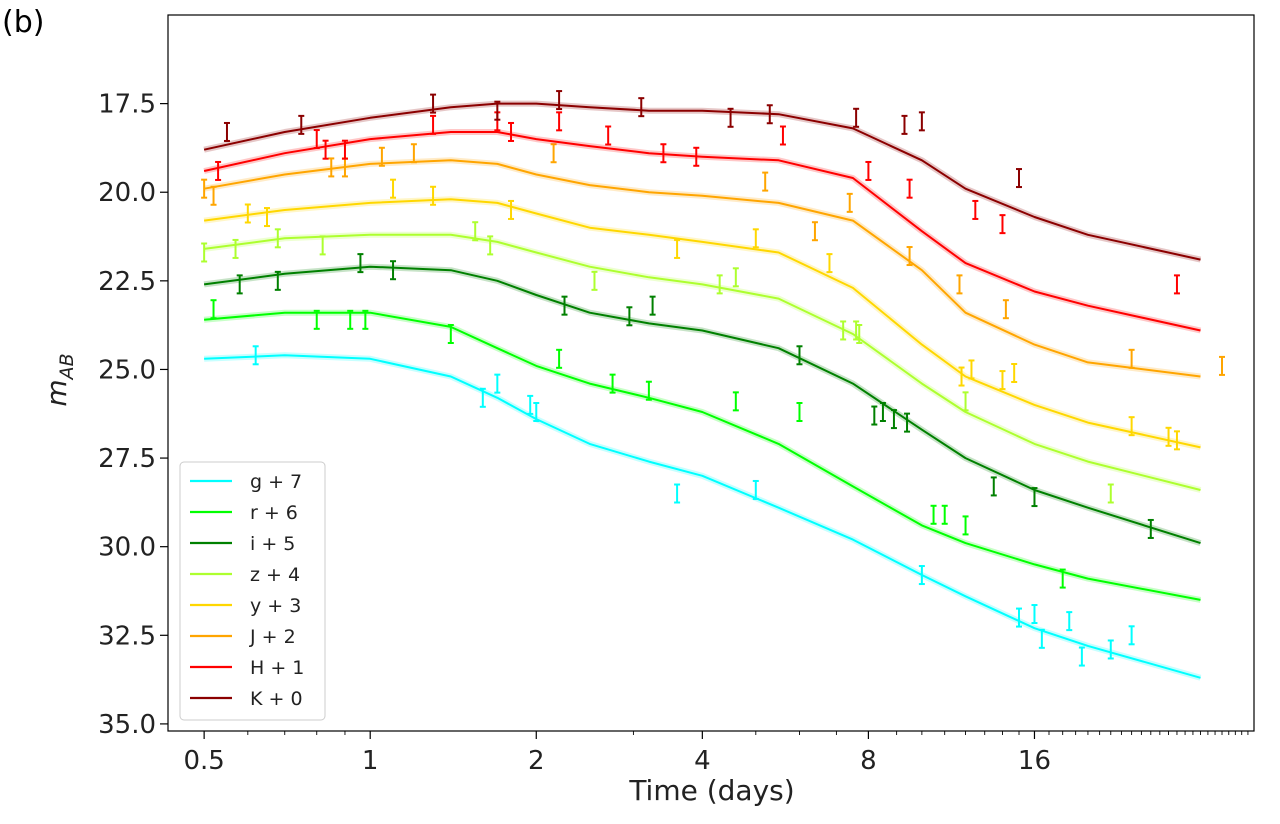 The image size is (1280, 824). I want to click on legend-label-2: i + 5, so click(272, 544).